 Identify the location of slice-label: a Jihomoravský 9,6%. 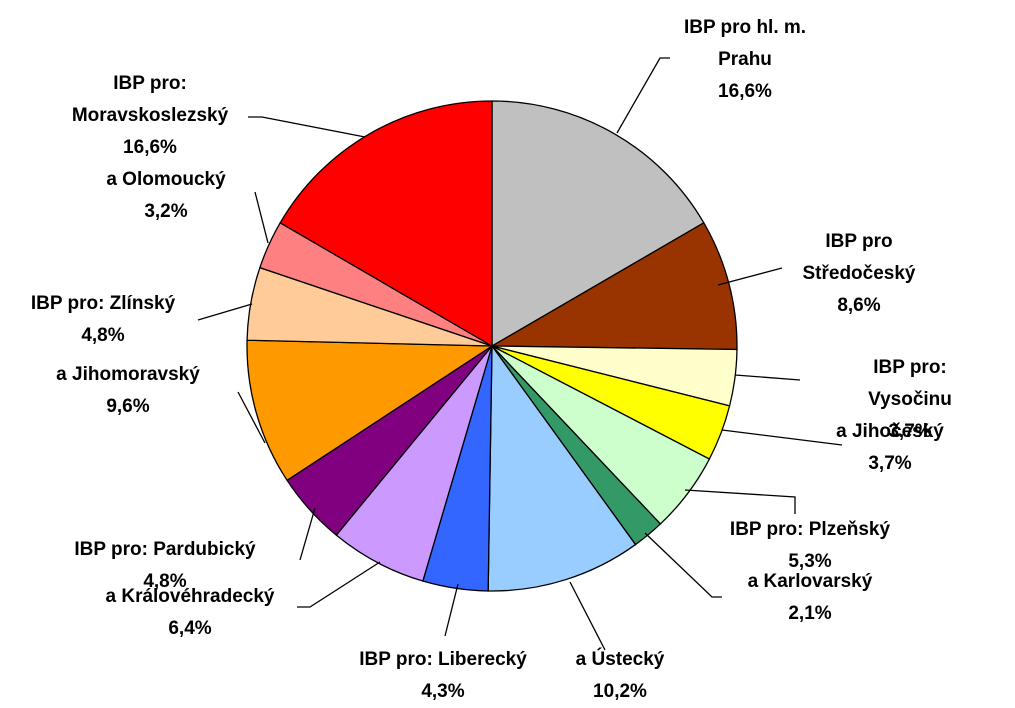
(128, 391).